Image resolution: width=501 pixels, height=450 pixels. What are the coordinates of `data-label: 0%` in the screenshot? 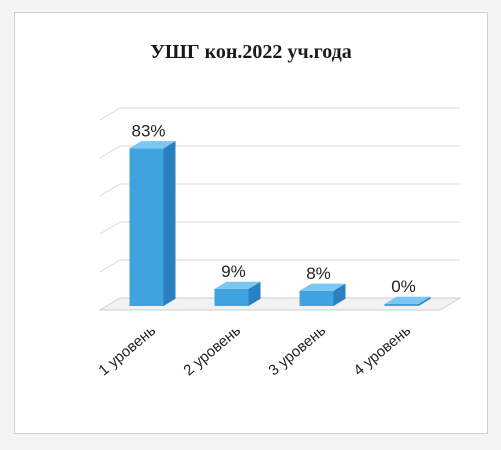 It's located at (403, 286).